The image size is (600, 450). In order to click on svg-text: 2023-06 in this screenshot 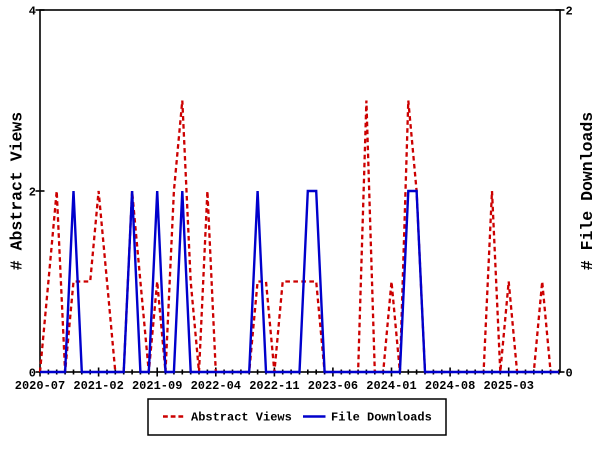, I will do `click(333, 386)`.